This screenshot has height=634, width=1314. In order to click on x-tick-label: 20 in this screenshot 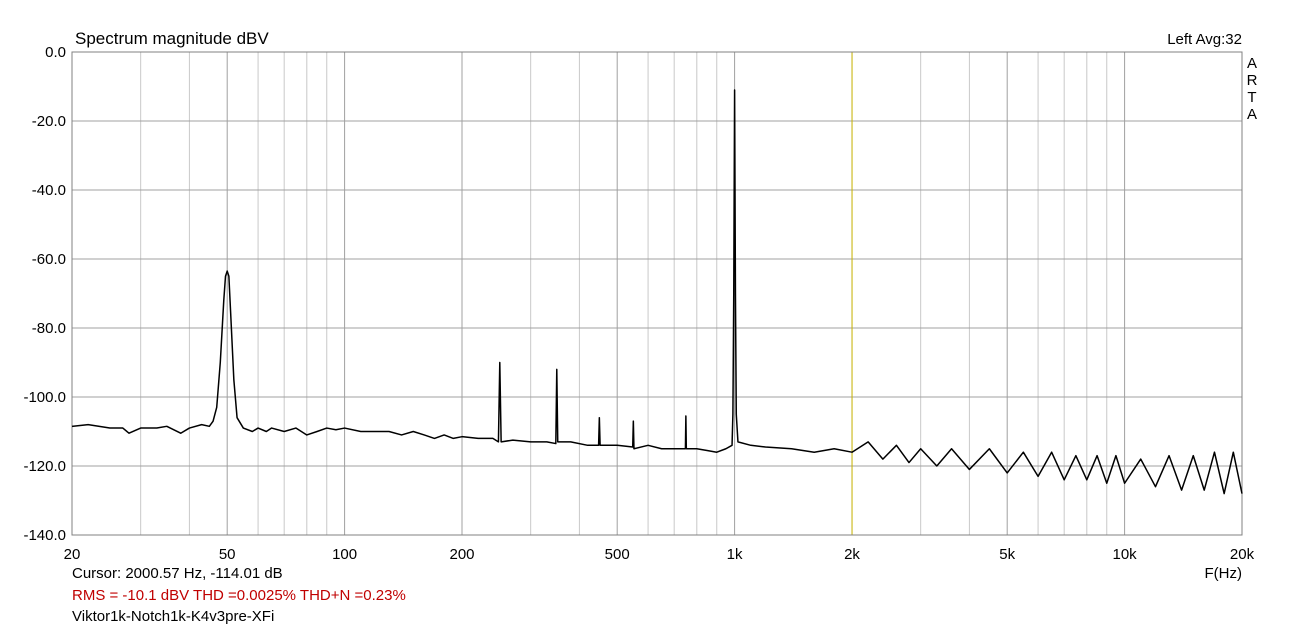, I will do `click(72, 554)`.